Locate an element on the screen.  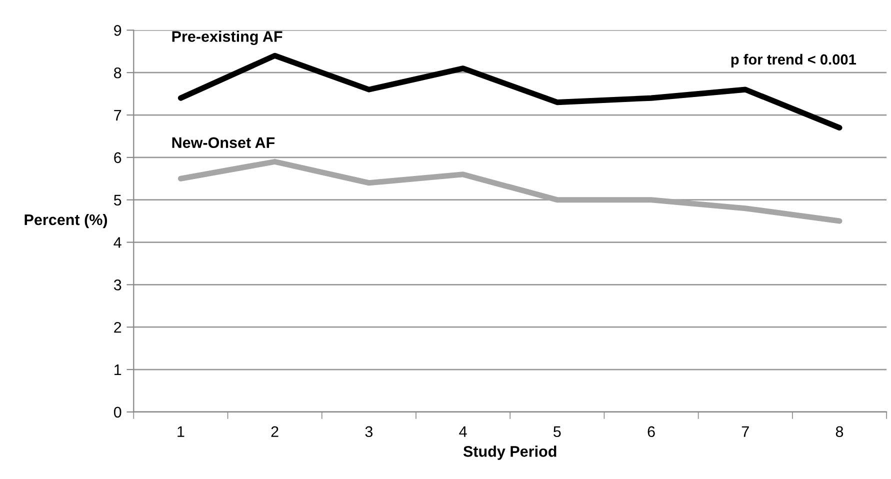
y-tick-label: 5 is located at coordinates (118, 200).